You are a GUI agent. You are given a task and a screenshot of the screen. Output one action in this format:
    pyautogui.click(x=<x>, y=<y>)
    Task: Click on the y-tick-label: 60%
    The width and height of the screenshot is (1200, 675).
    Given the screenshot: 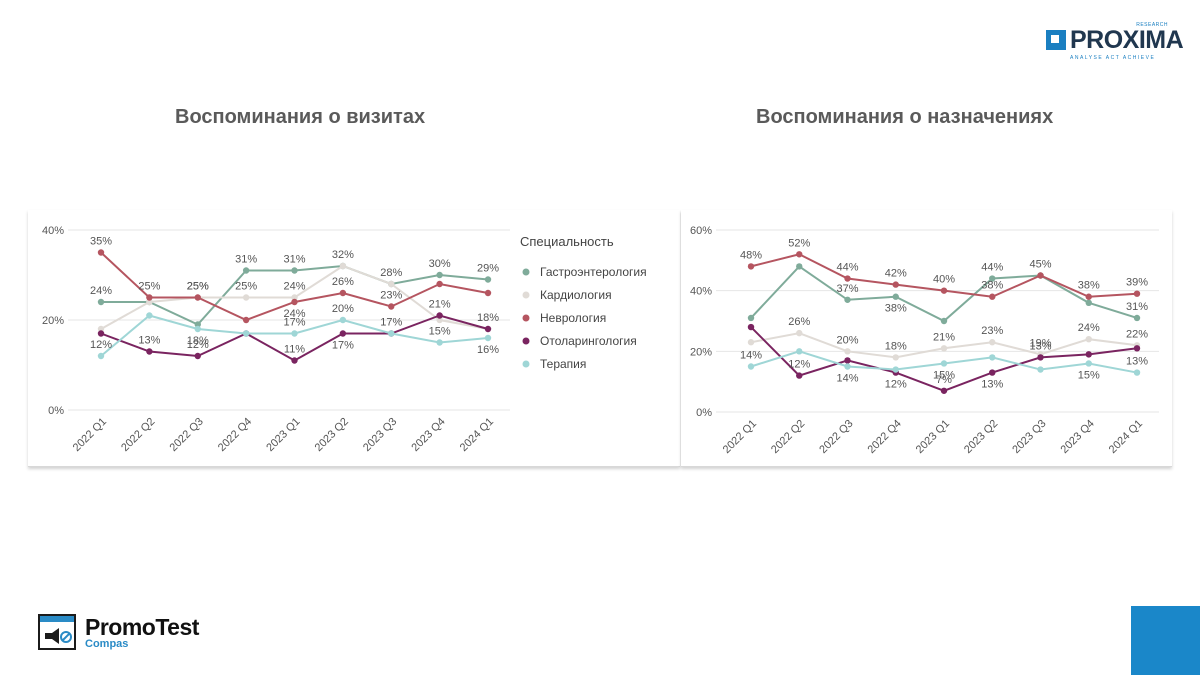 What is the action you would take?
    pyautogui.click(x=701, y=231)
    